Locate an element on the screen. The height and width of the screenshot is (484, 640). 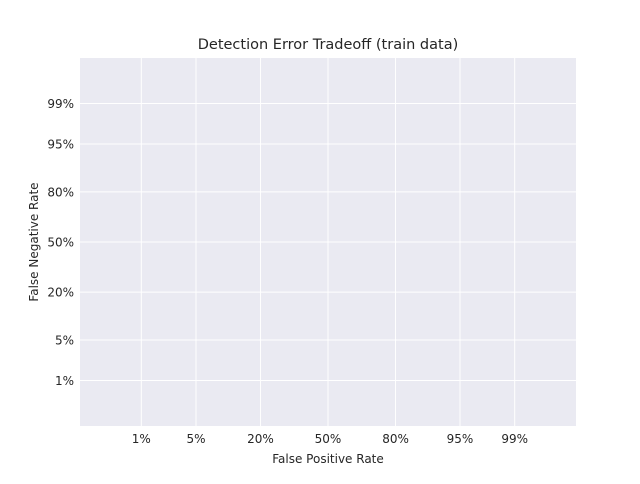
y-tick-label: 50% is located at coordinates (60, 243).